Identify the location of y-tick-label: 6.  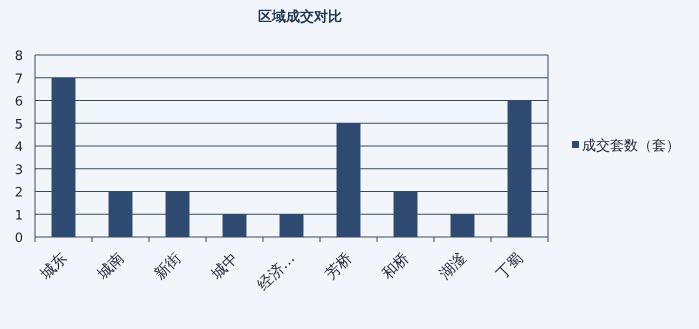
(18, 102).